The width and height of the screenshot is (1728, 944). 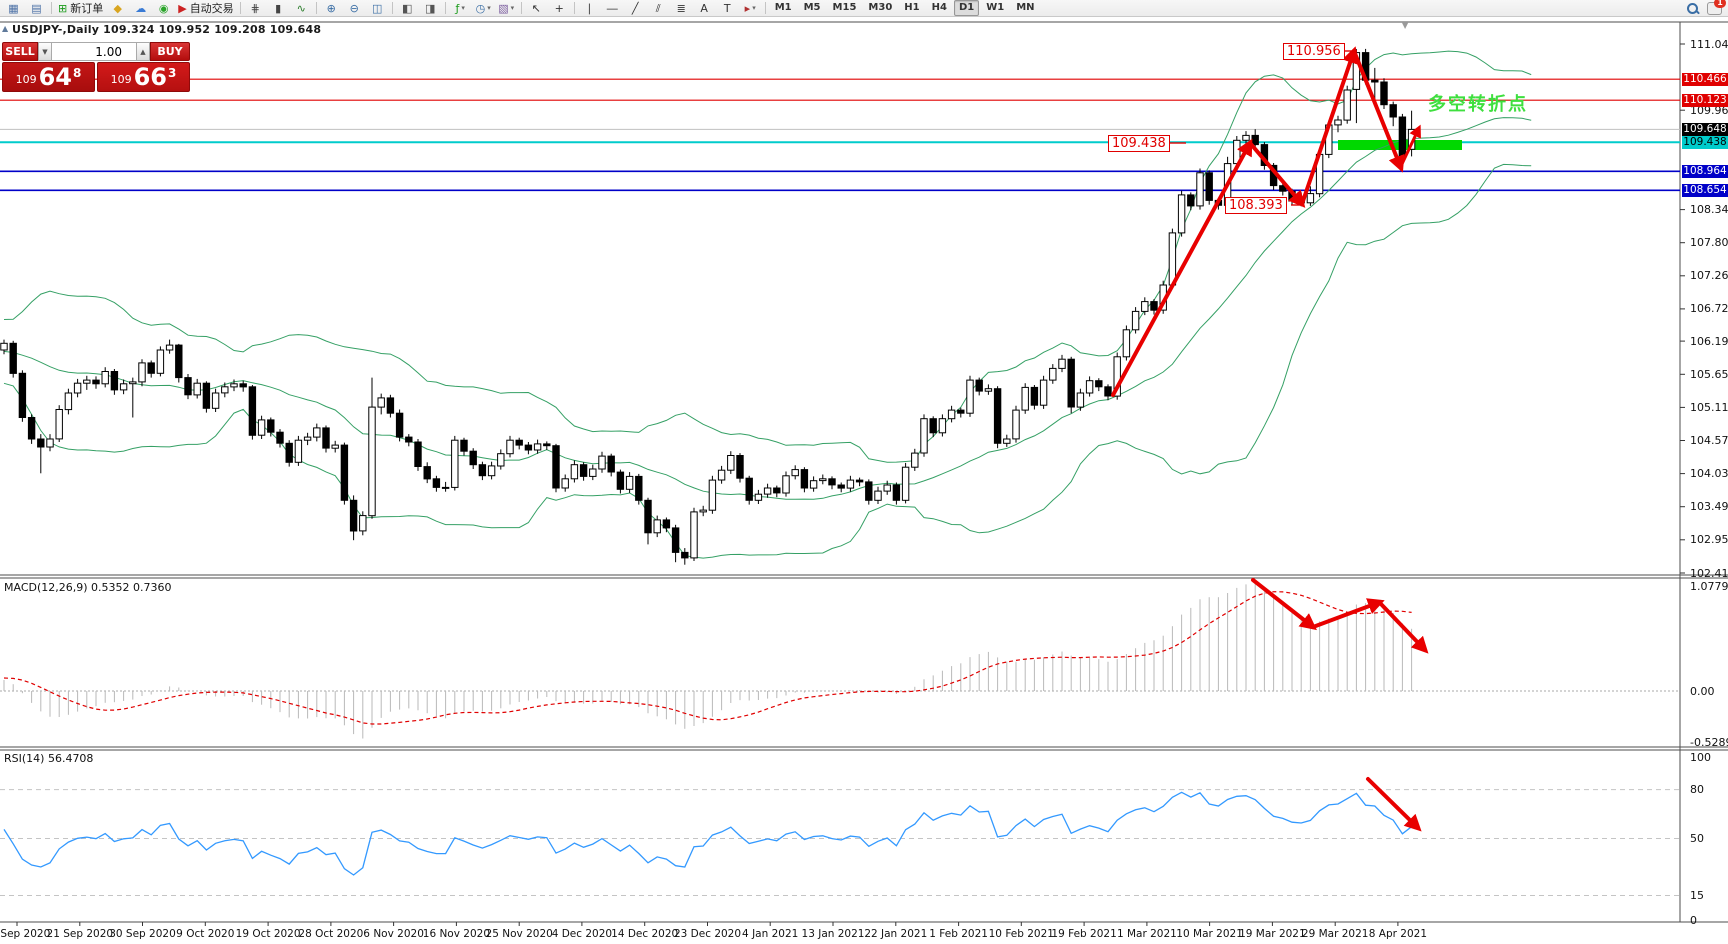 I want to click on buy-price-display: 109 66 3, so click(x=143, y=77).